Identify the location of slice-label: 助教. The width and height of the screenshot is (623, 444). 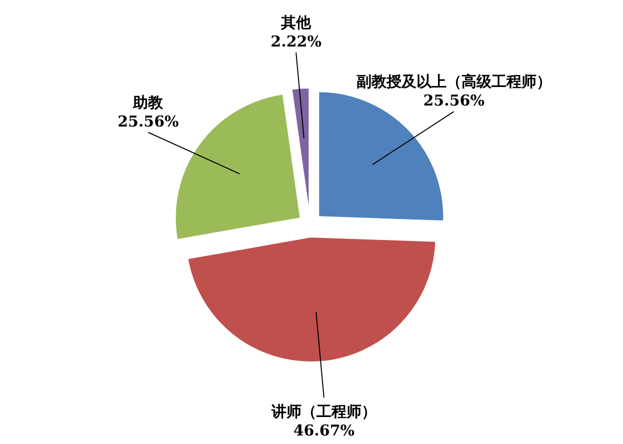
(148, 102).